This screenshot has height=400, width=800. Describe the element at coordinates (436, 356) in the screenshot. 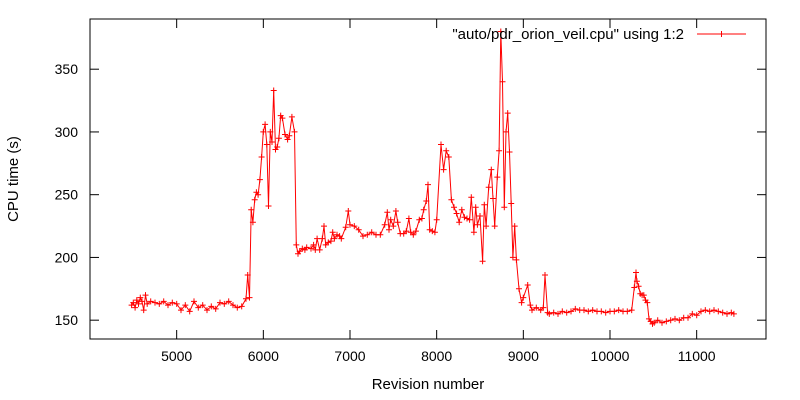

I see `x-tick-label: 8000` at that location.